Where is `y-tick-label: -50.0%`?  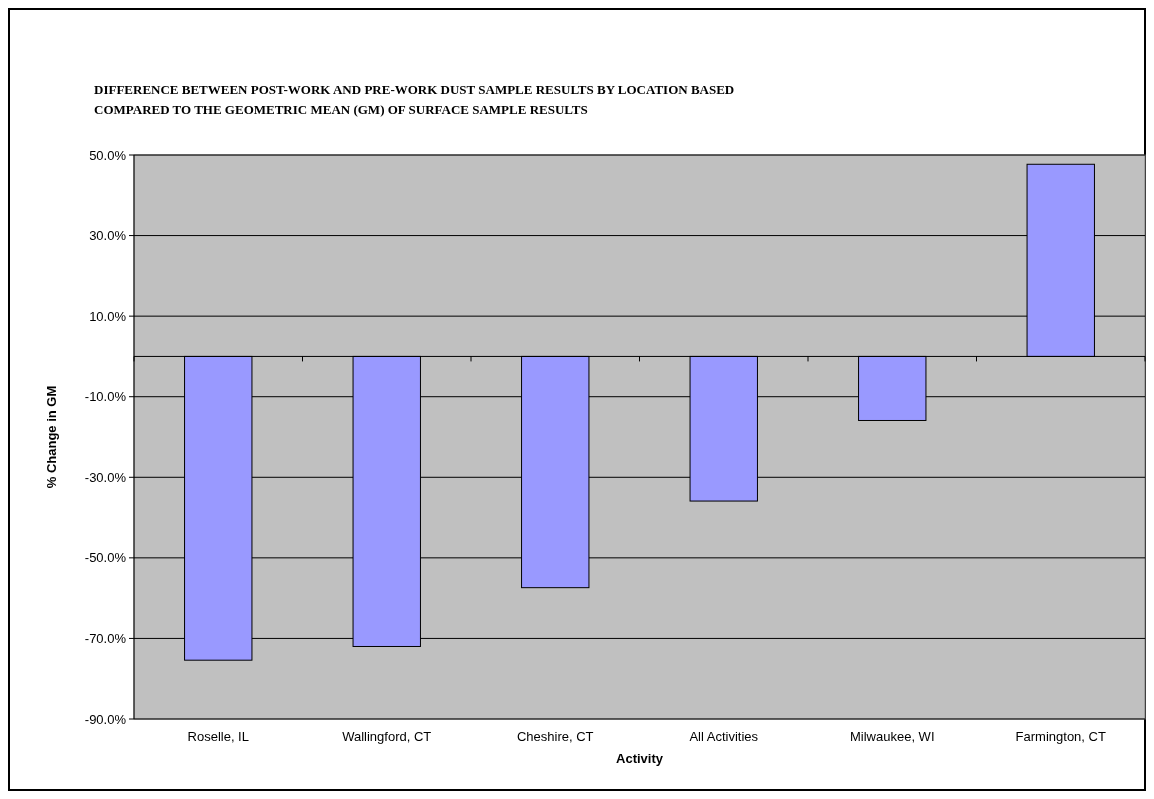
y-tick-label: -50.0% is located at coordinates (105, 558).